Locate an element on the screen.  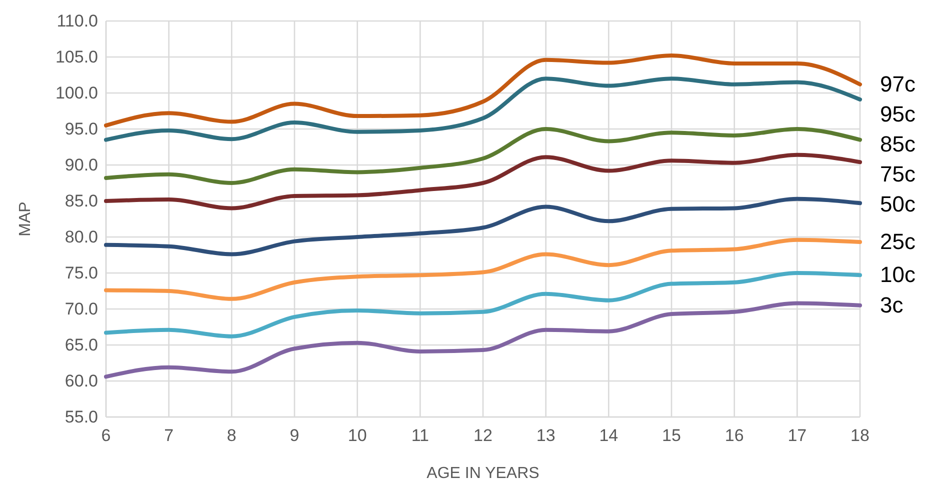
x-tick-label: 15 is located at coordinates (671, 436).